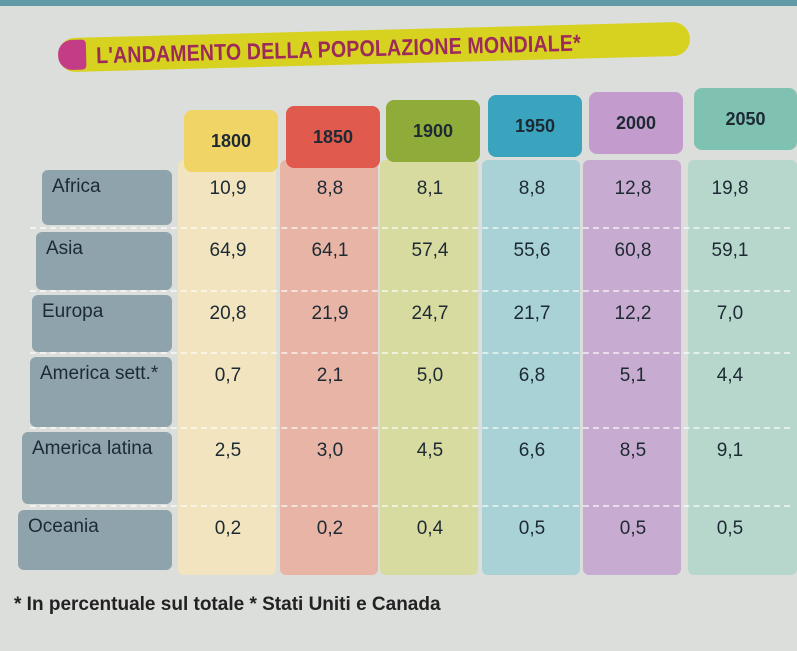  Describe the element at coordinates (730, 375) in the screenshot. I see `table-cell: 4,4` at that location.